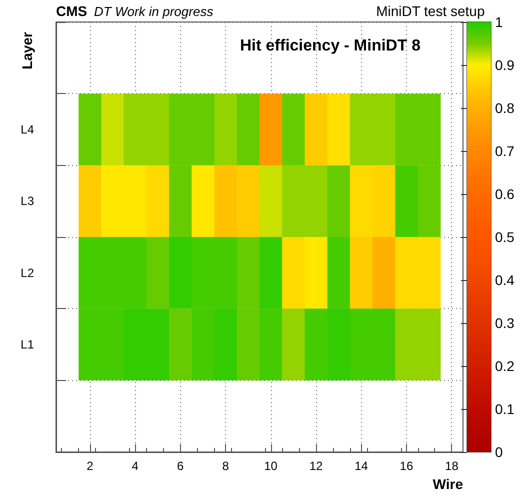 Image resolution: width=525 pixels, height=496 pixels. Describe the element at coordinates (27, 345) in the screenshot. I see `y-tick-label: L1` at that location.